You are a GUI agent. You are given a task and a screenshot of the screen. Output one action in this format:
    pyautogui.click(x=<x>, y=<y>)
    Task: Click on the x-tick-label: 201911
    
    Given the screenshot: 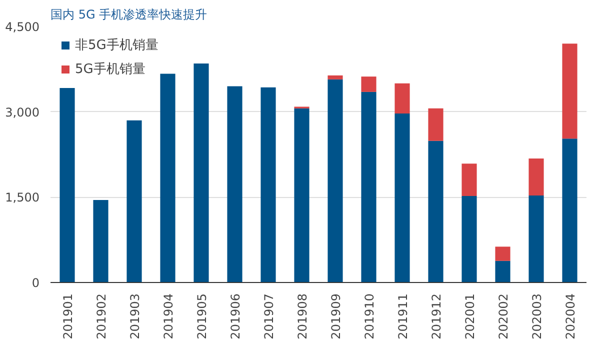 What is the action you would take?
    pyautogui.click(x=403, y=316)
    